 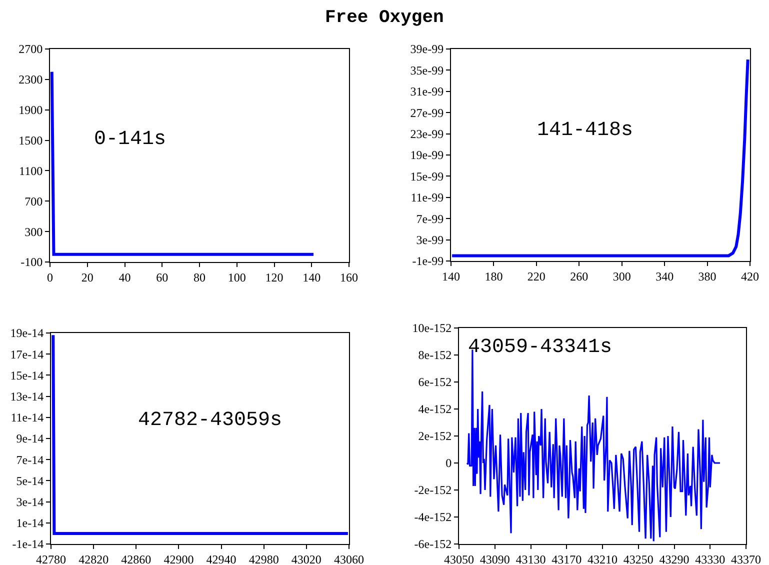 What do you see at coordinates (221, 558) in the screenshot?
I see `x-tick-label: 42940` at bounding box center [221, 558].